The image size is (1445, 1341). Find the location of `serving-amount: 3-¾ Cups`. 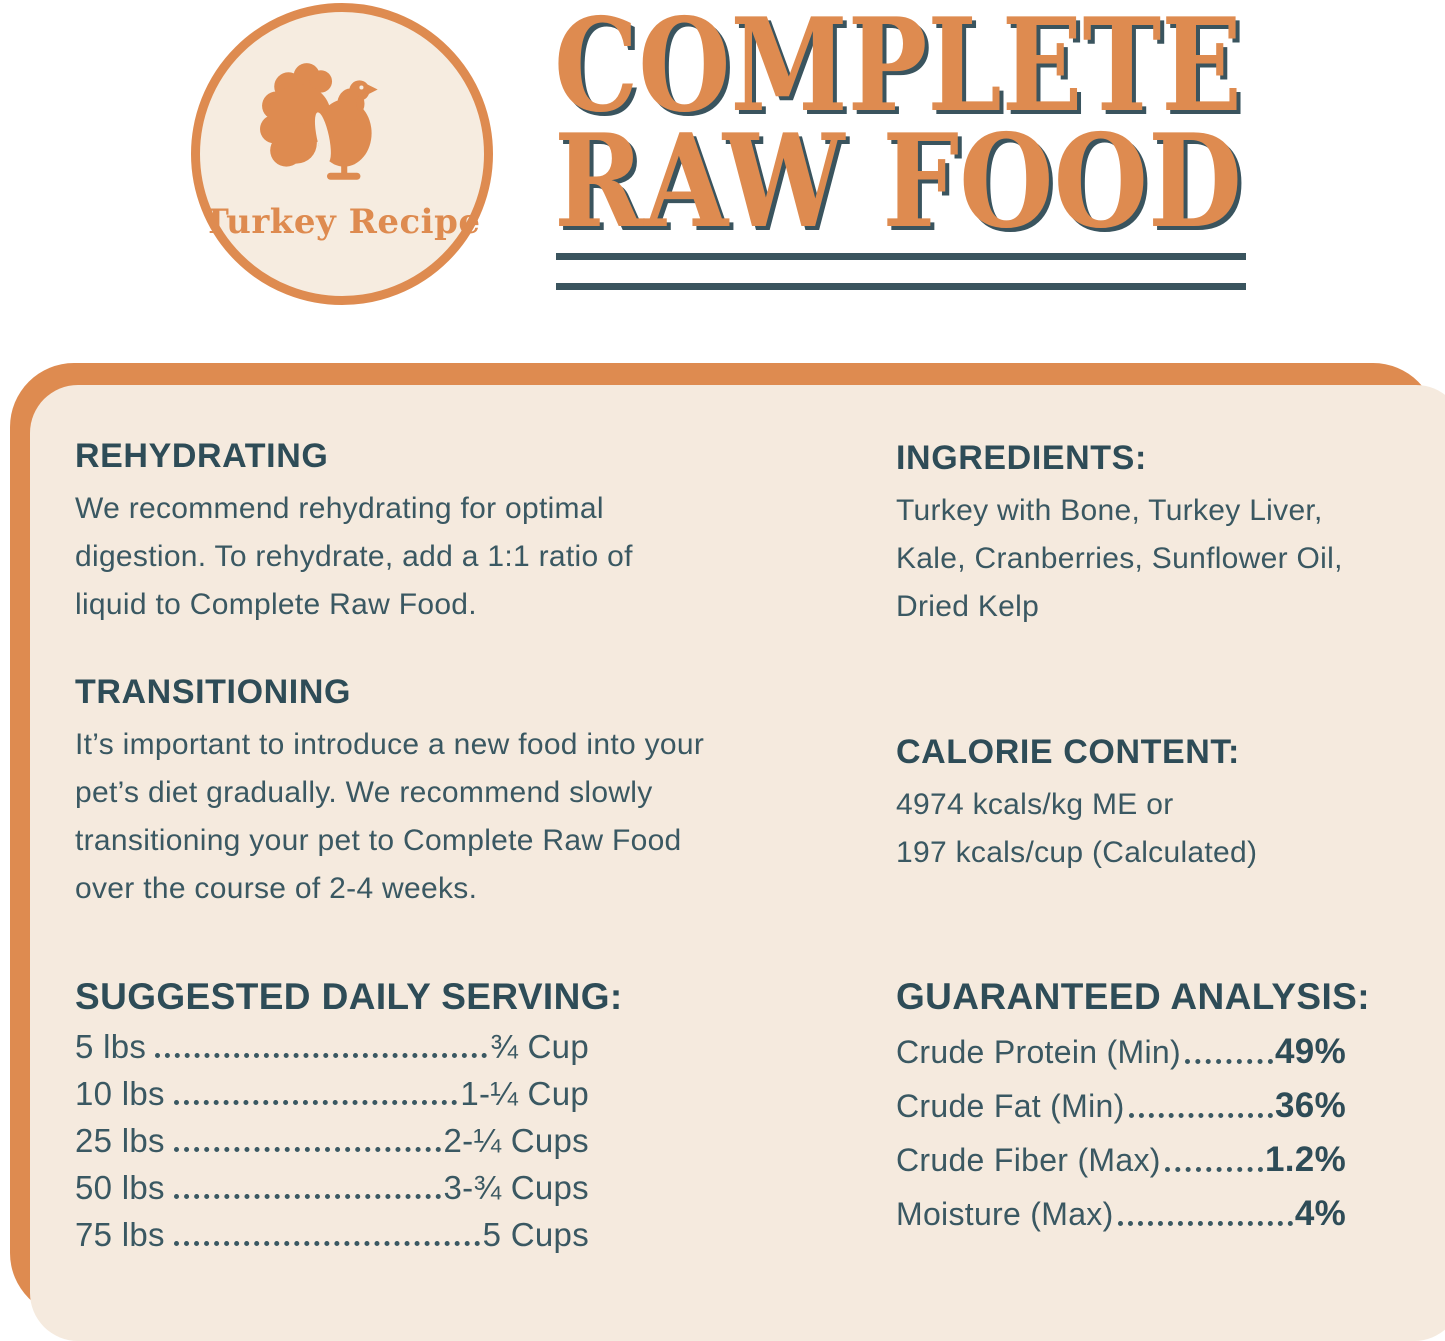

serving-amount: 3-¾ Cups is located at coordinates (516, 1187).